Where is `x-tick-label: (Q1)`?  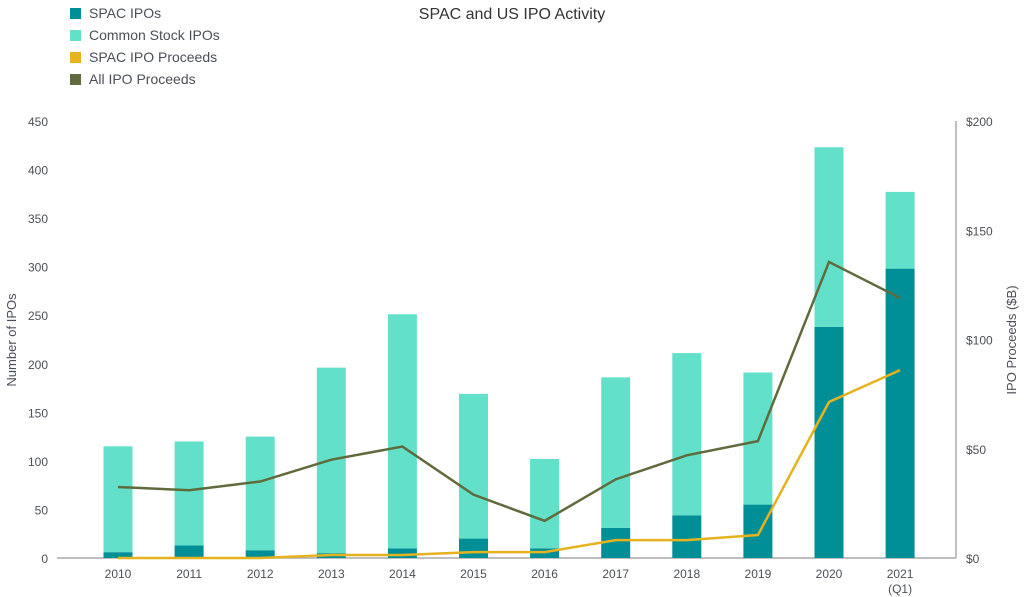
x-tick-label: (Q1) is located at coordinates (900, 589).